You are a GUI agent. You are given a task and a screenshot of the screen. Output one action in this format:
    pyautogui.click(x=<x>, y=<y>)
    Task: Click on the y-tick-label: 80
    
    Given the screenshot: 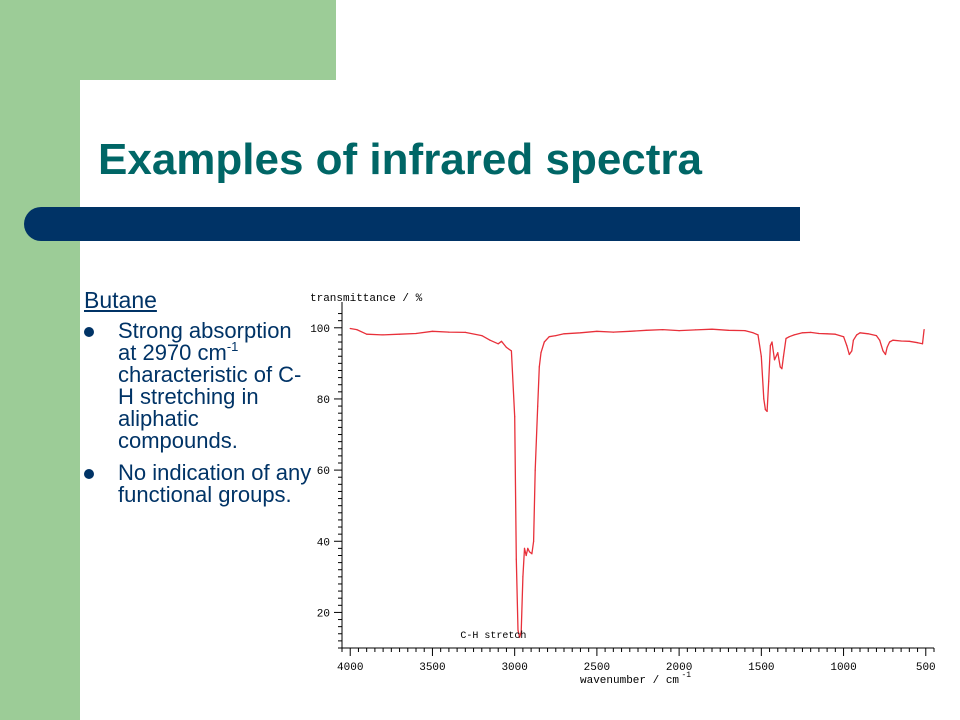 What is the action you would take?
    pyautogui.click(x=323, y=401)
    